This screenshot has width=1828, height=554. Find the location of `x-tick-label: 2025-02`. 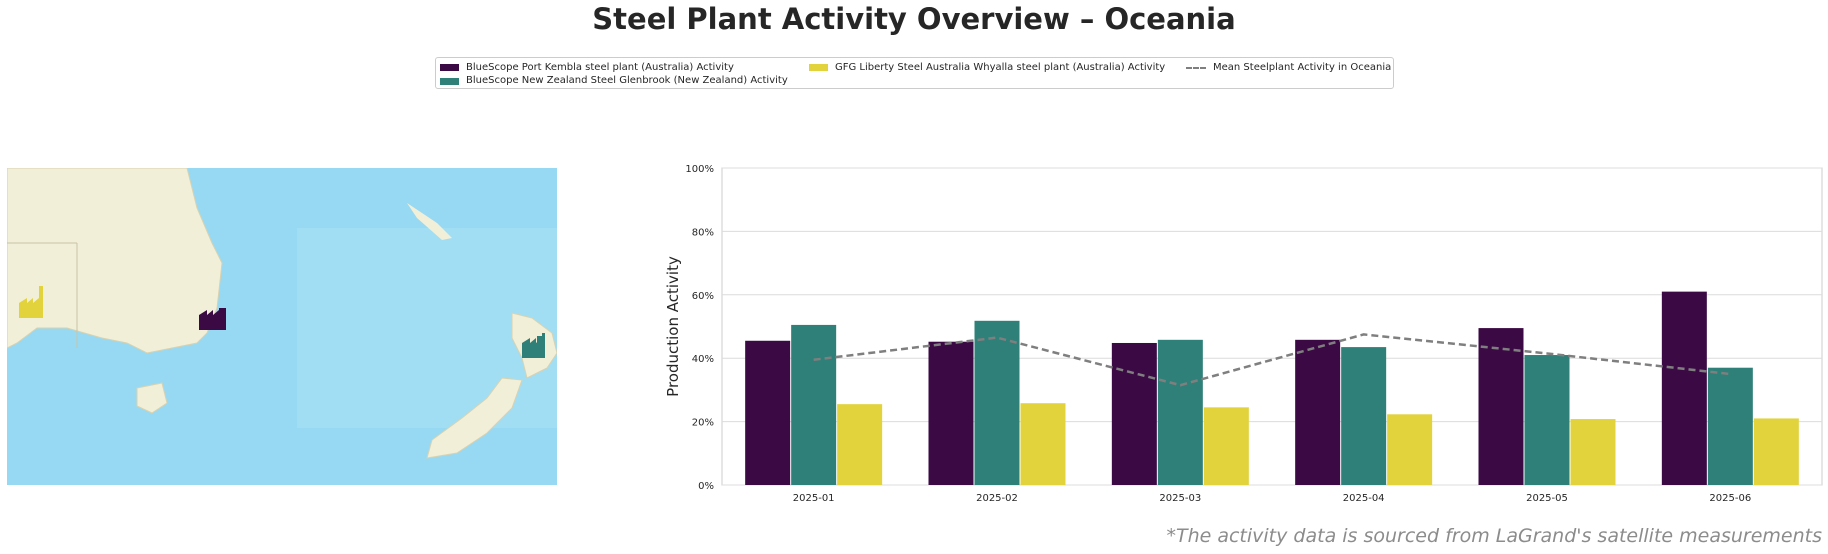

x-tick-label: 2025-02 is located at coordinates (997, 498).